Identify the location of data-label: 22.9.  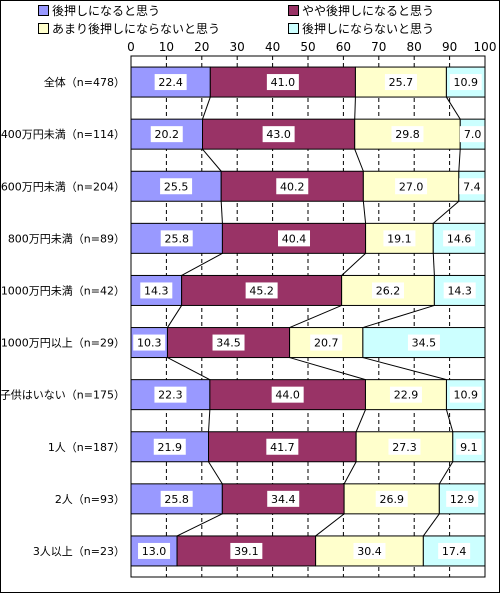
(406, 395).